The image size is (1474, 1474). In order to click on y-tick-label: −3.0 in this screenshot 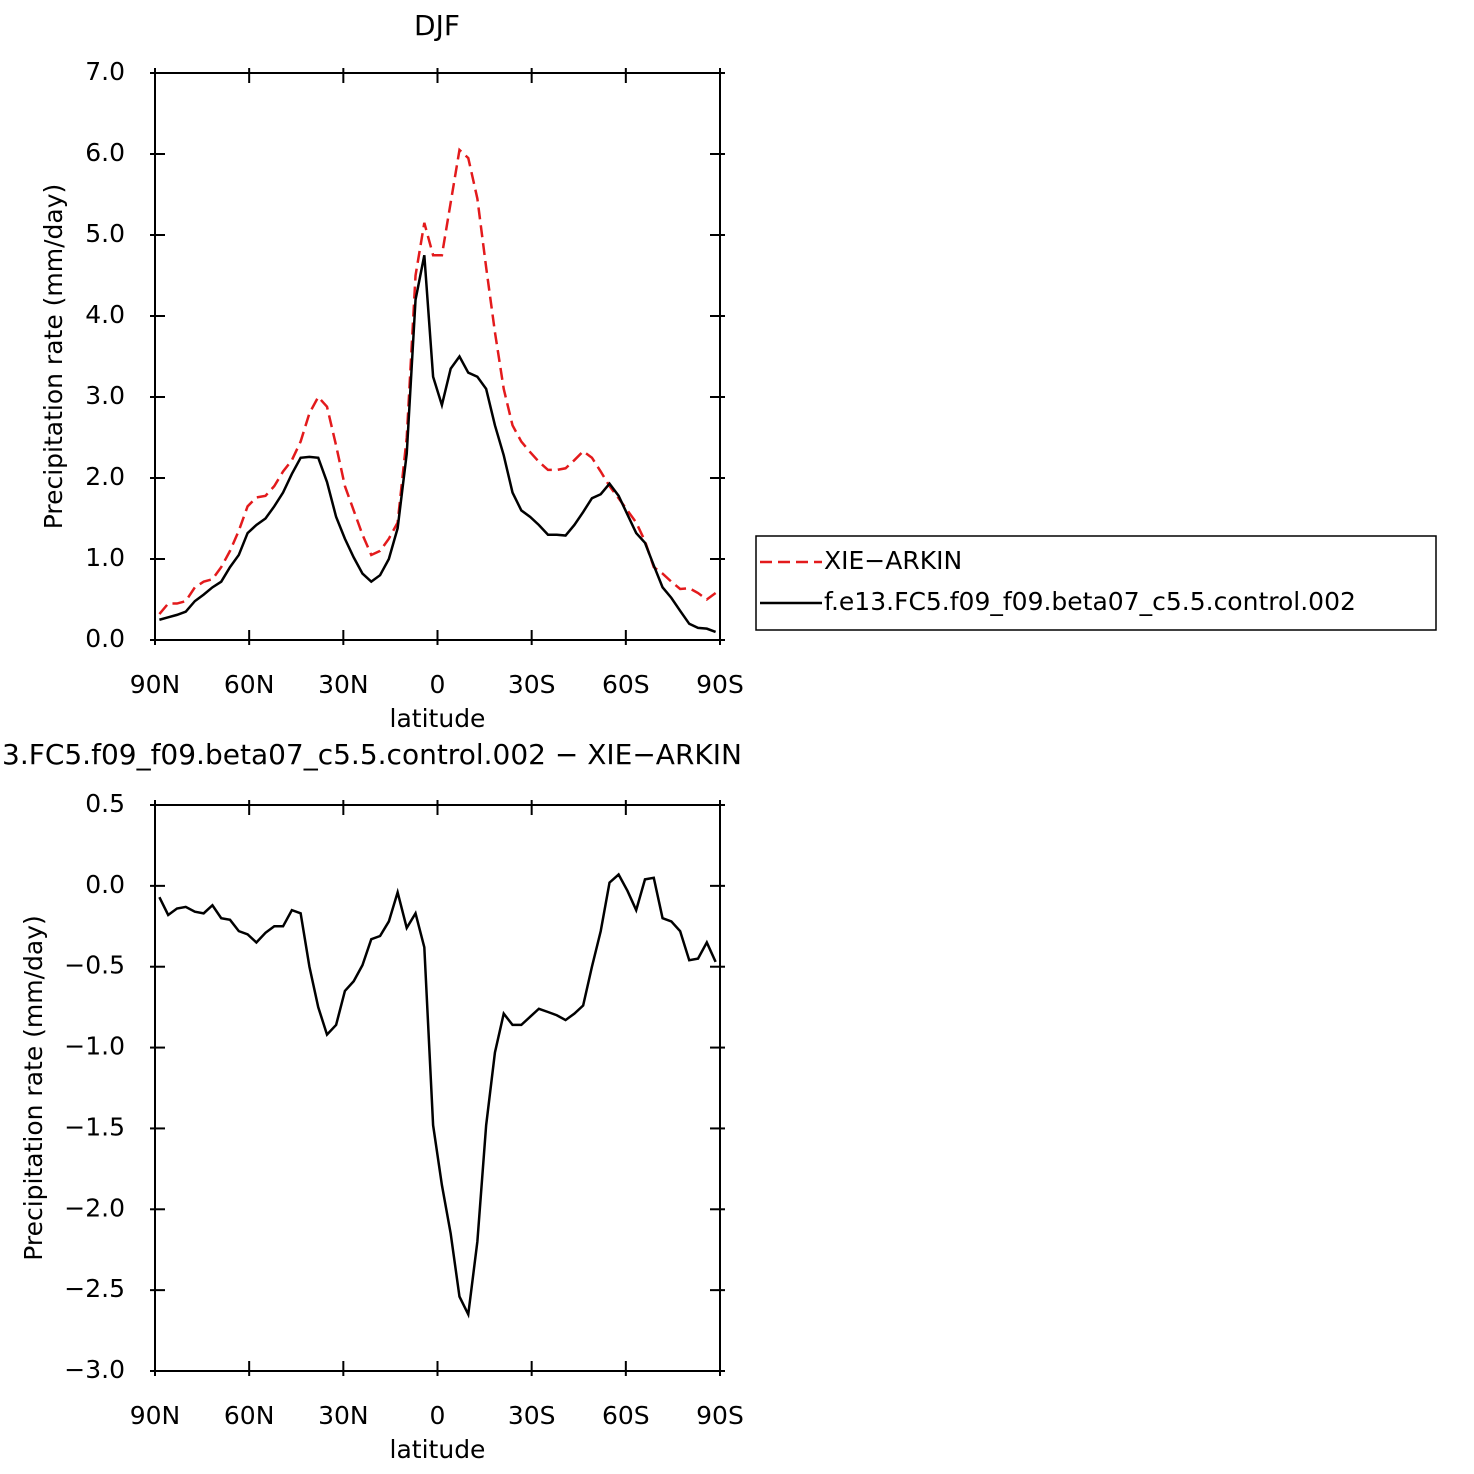, I will do `click(94, 1369)`.